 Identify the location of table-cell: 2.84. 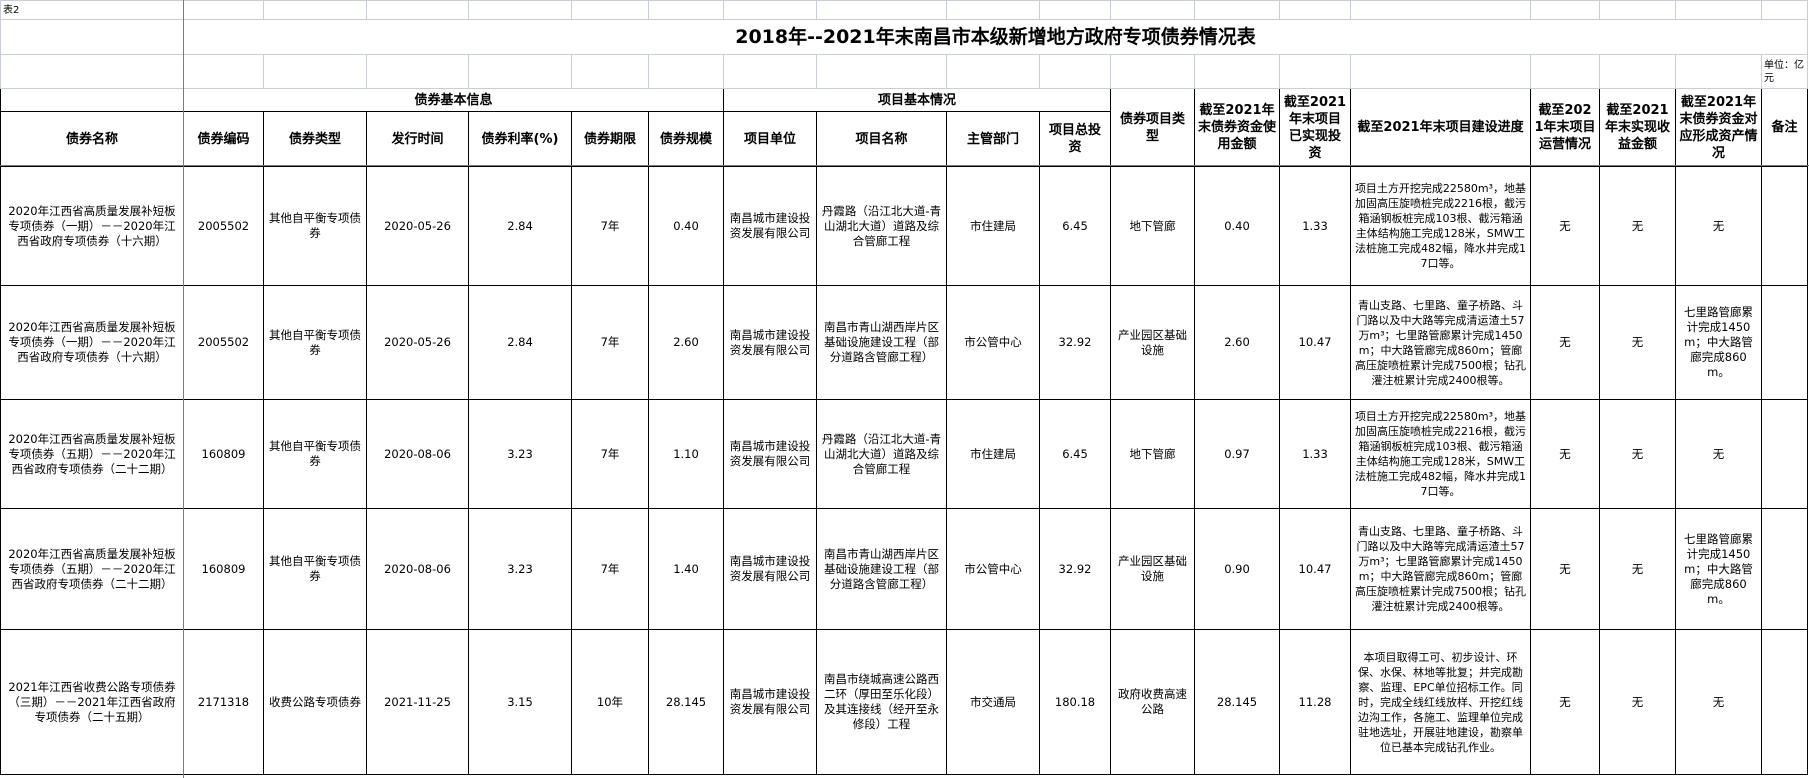
(520, 226).